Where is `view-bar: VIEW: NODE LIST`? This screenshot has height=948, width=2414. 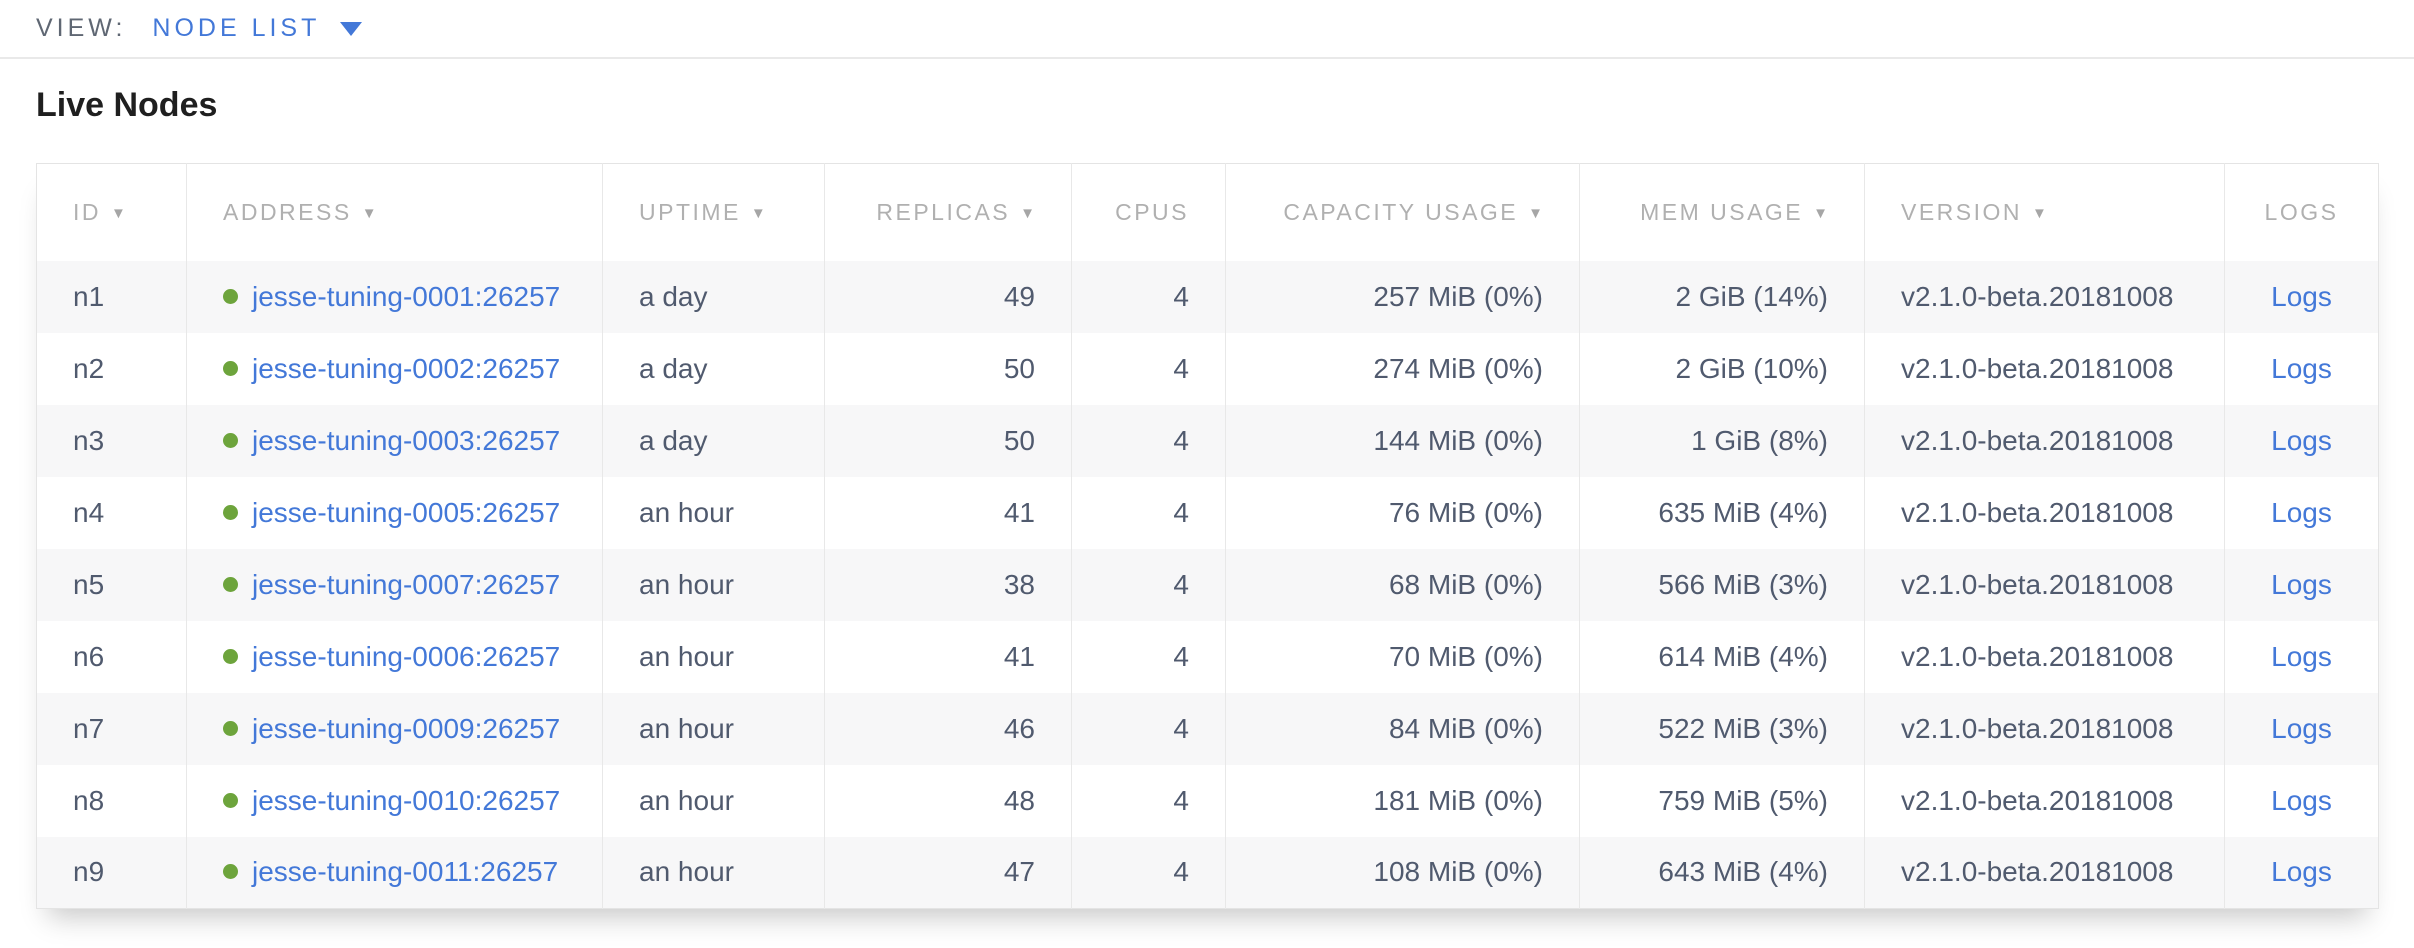
view-bar: VIEW: NODE LIST is located at coordinates (1207, 29).